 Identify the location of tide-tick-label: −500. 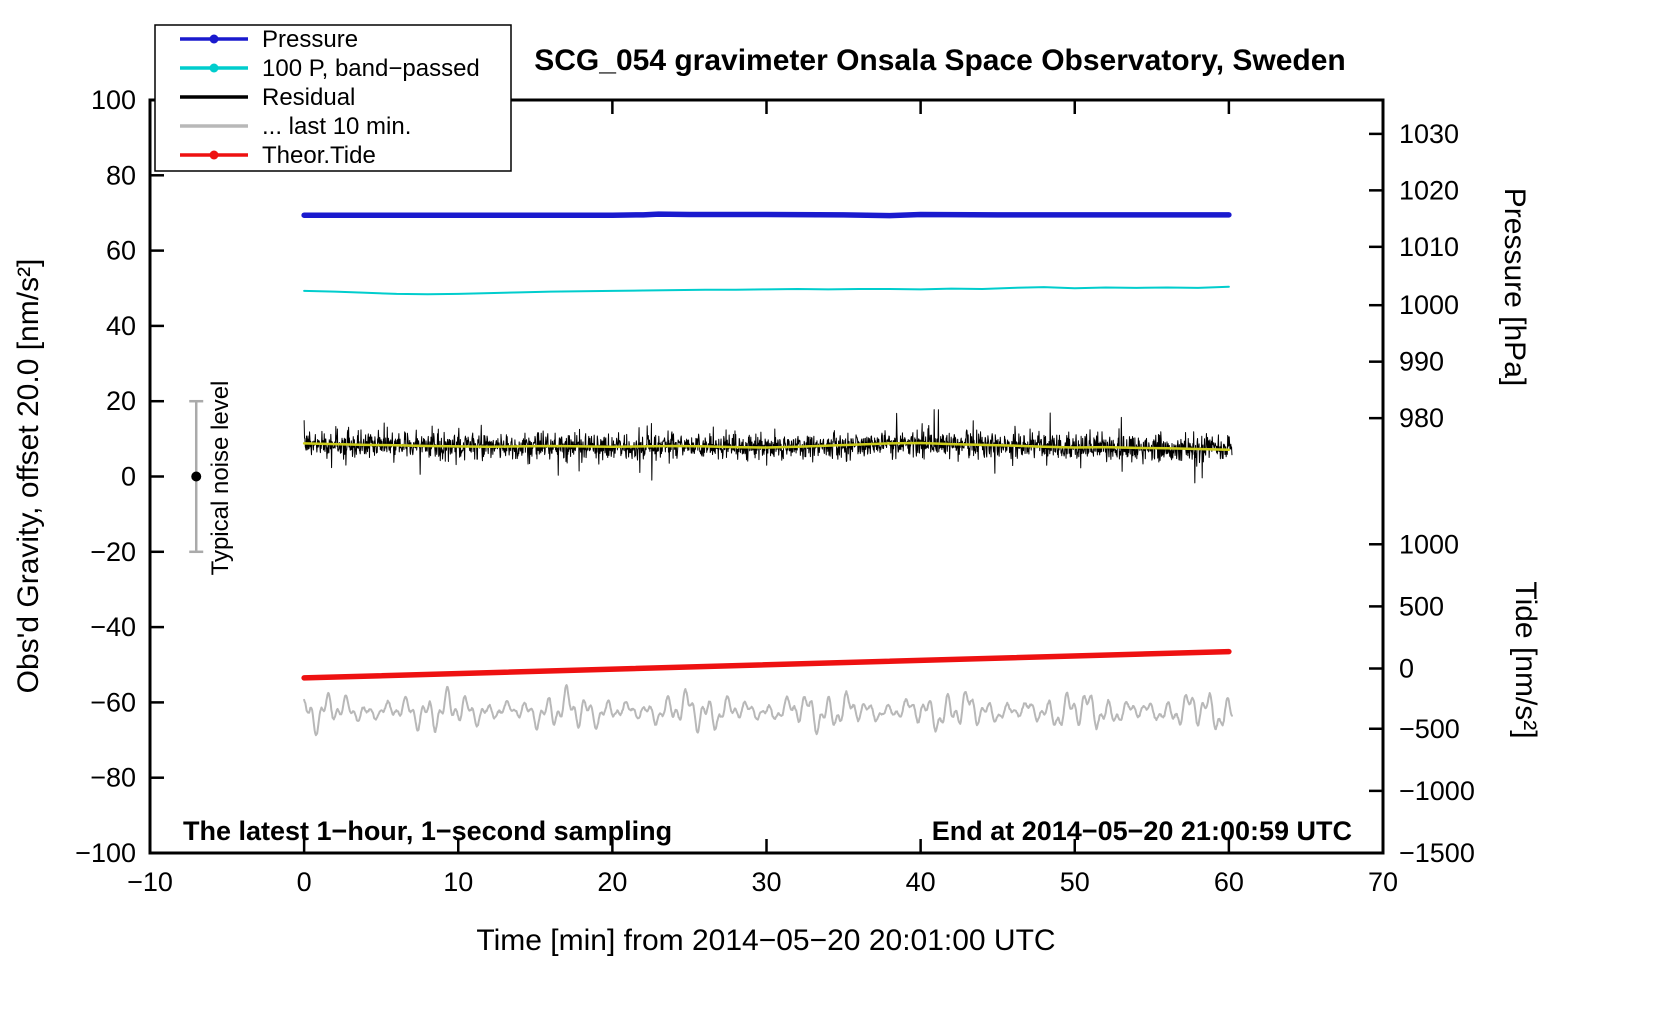
(1429, 729).